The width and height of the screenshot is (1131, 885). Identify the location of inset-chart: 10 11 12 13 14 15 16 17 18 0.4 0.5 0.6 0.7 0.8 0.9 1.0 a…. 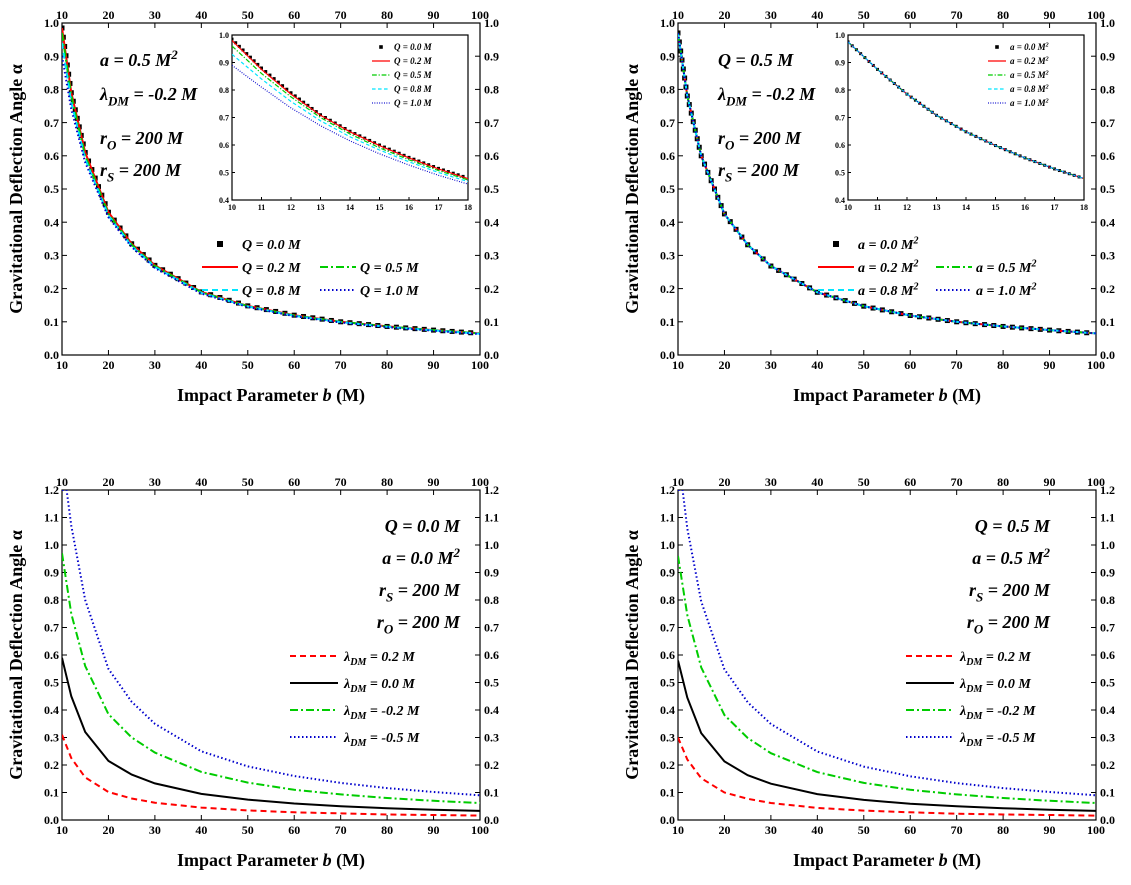
(961, 121).